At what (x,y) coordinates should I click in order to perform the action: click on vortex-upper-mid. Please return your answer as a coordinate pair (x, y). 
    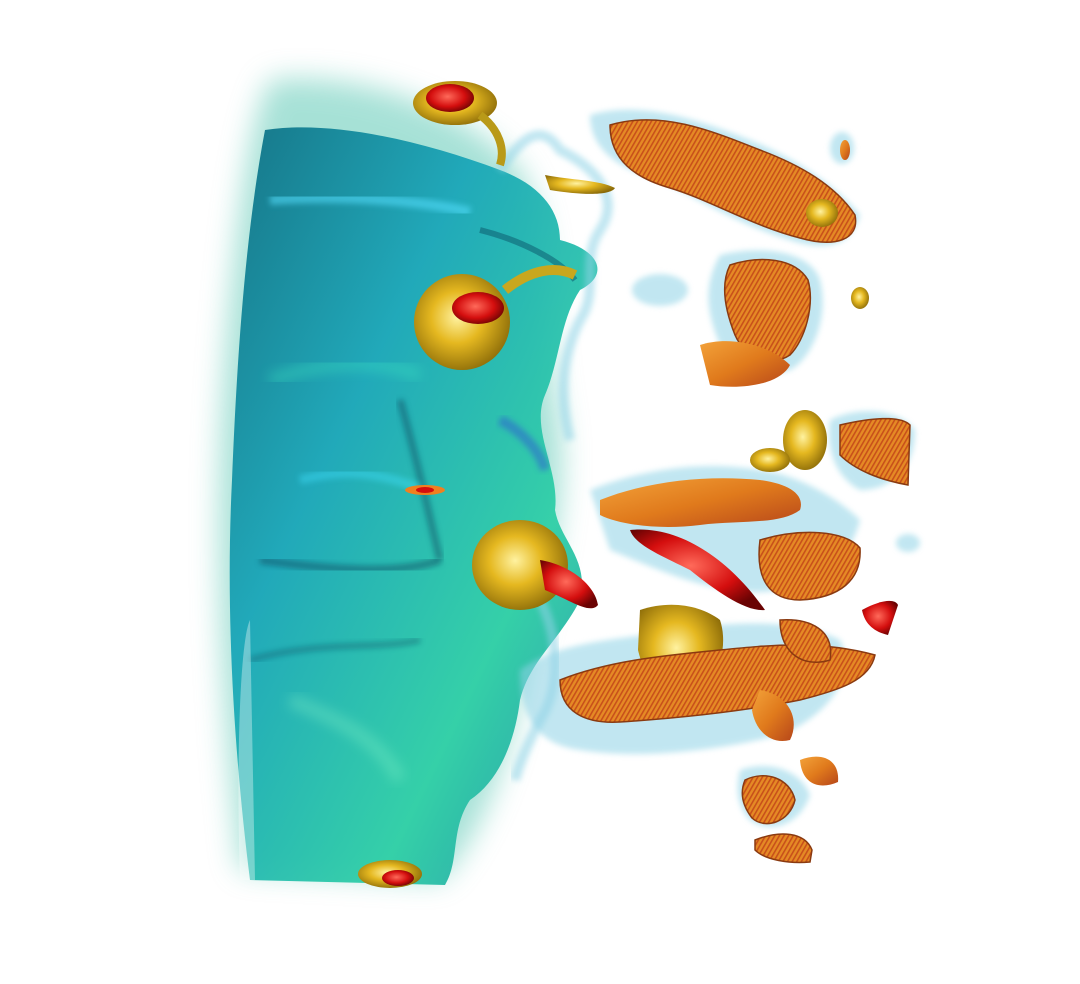
    Looking at the image, I should click on (496, 317).